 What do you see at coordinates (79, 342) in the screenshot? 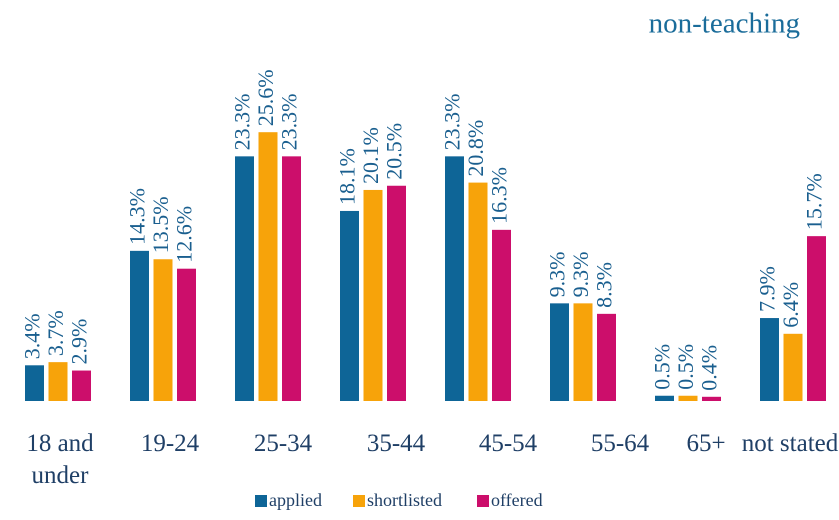
I see `value-label: 2.9%` at bounding box center [79, 342].